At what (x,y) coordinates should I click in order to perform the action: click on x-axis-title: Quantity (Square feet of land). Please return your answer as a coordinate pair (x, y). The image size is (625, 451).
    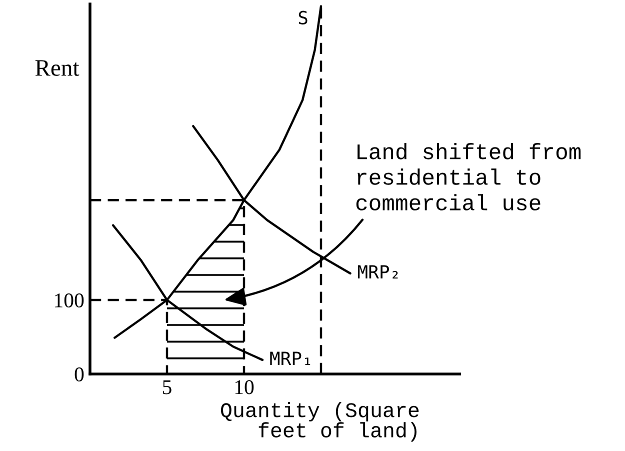
    Looking at the image, I should click on (319, 422).